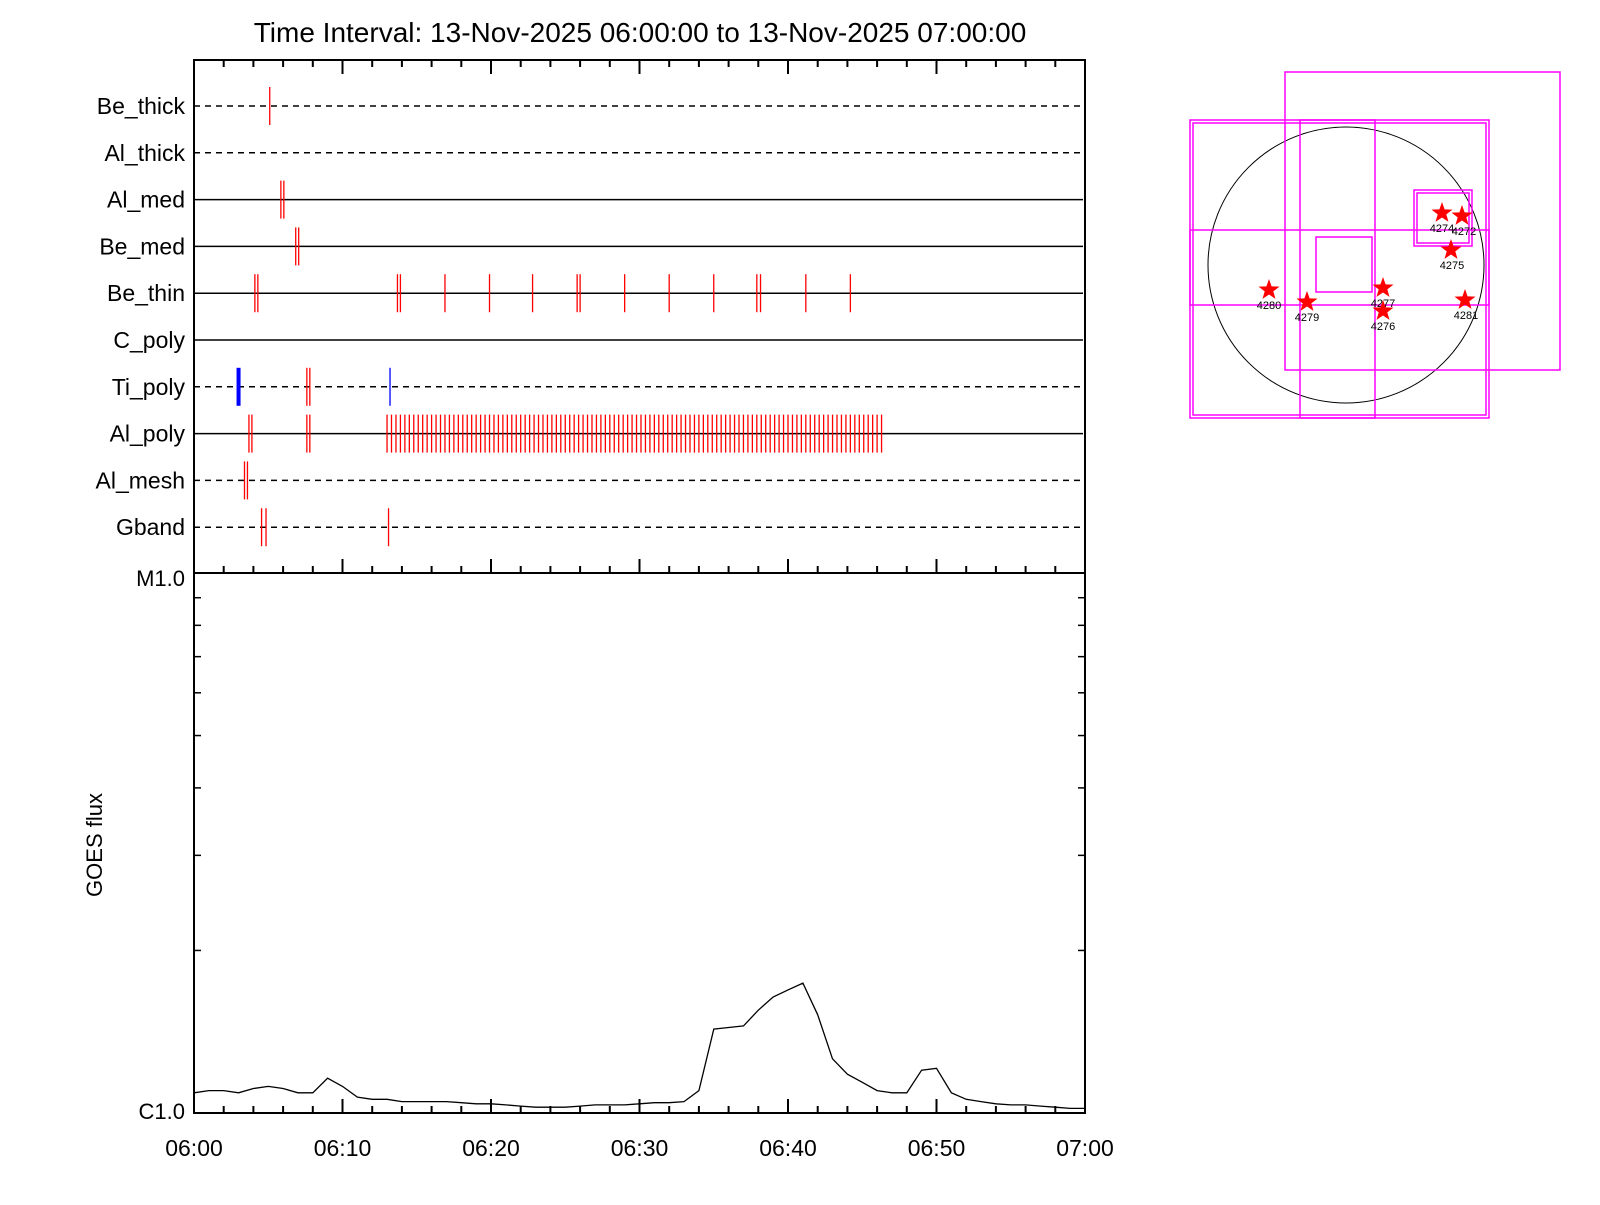 Image resolution: width=1600 pixels, height=1205 pixels. Describe the element at coordinates (640, 1148) in the screenshot. I see `goes-x-tick-label: 06:30` at that location.